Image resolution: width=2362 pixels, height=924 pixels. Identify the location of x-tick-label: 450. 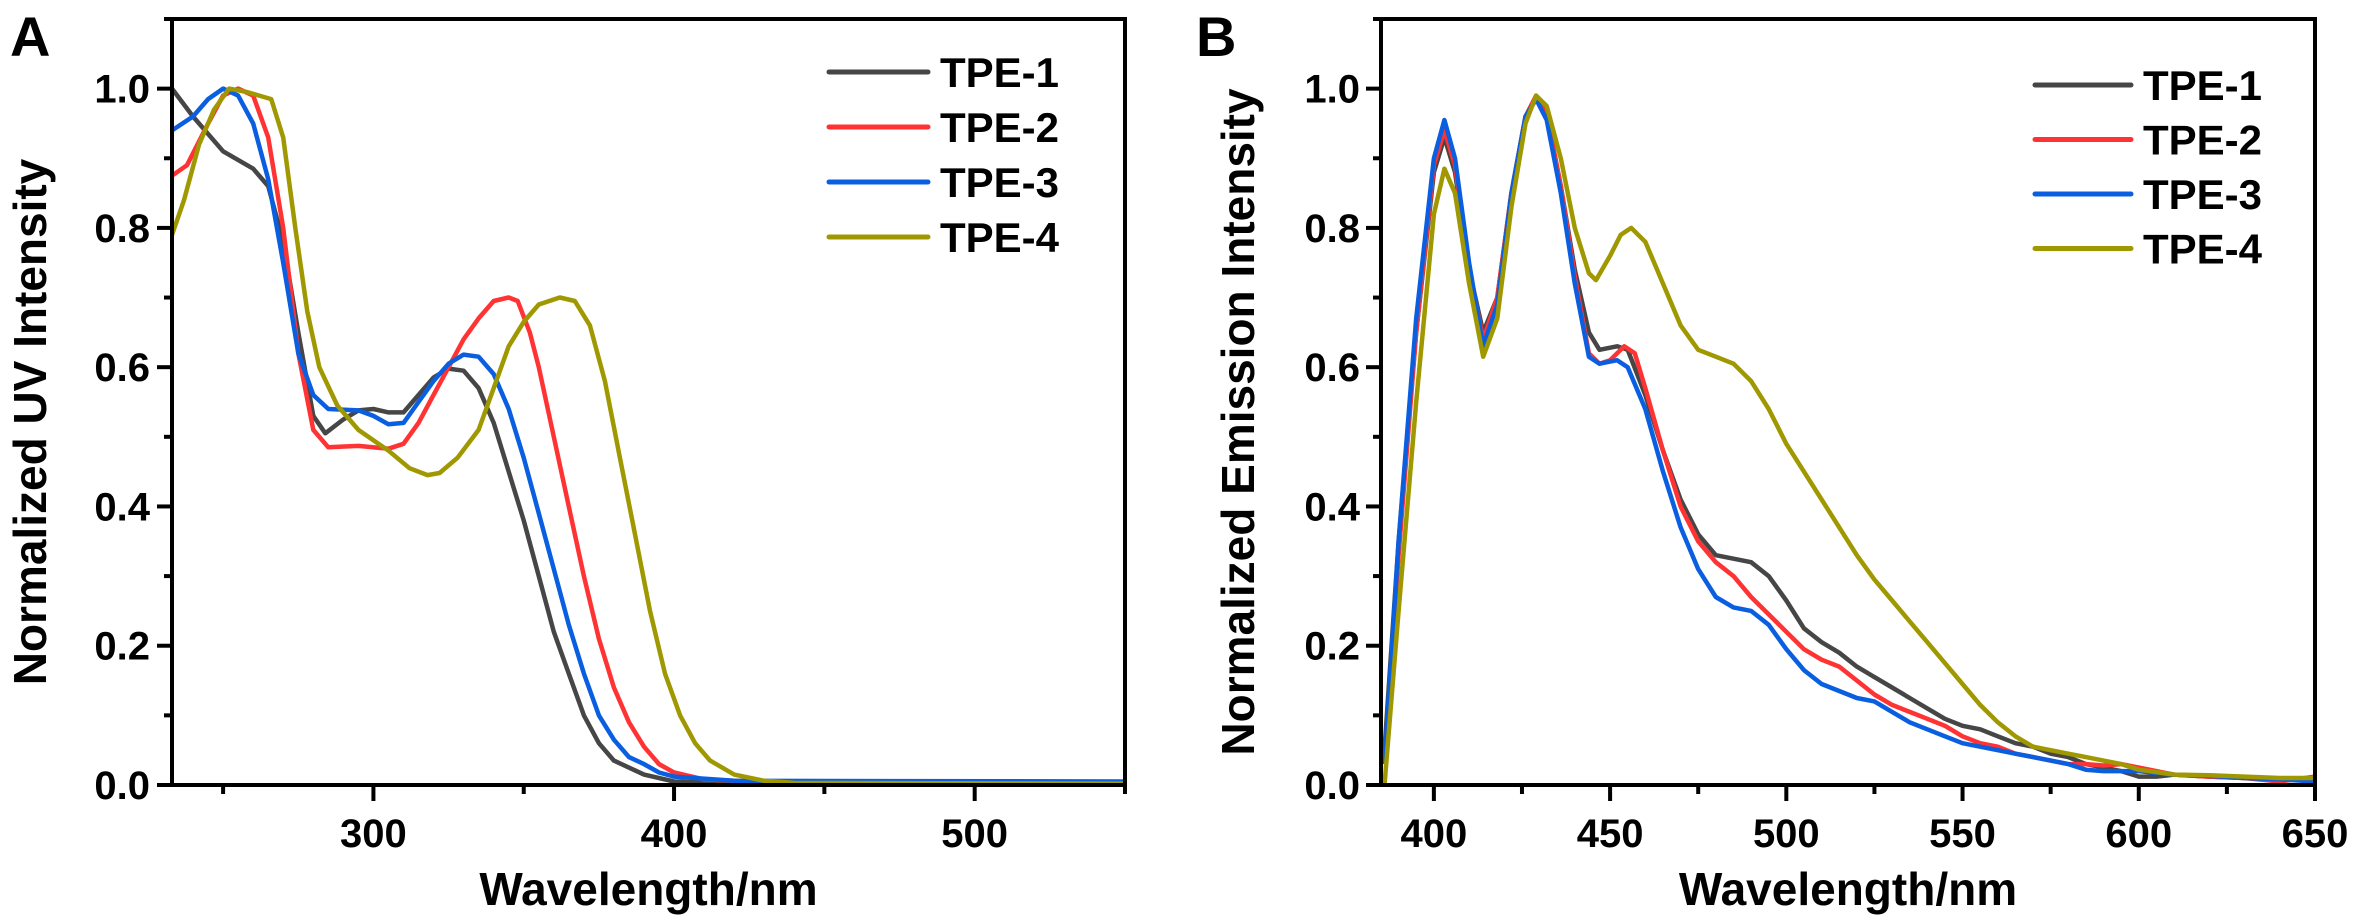
(1610, 834).